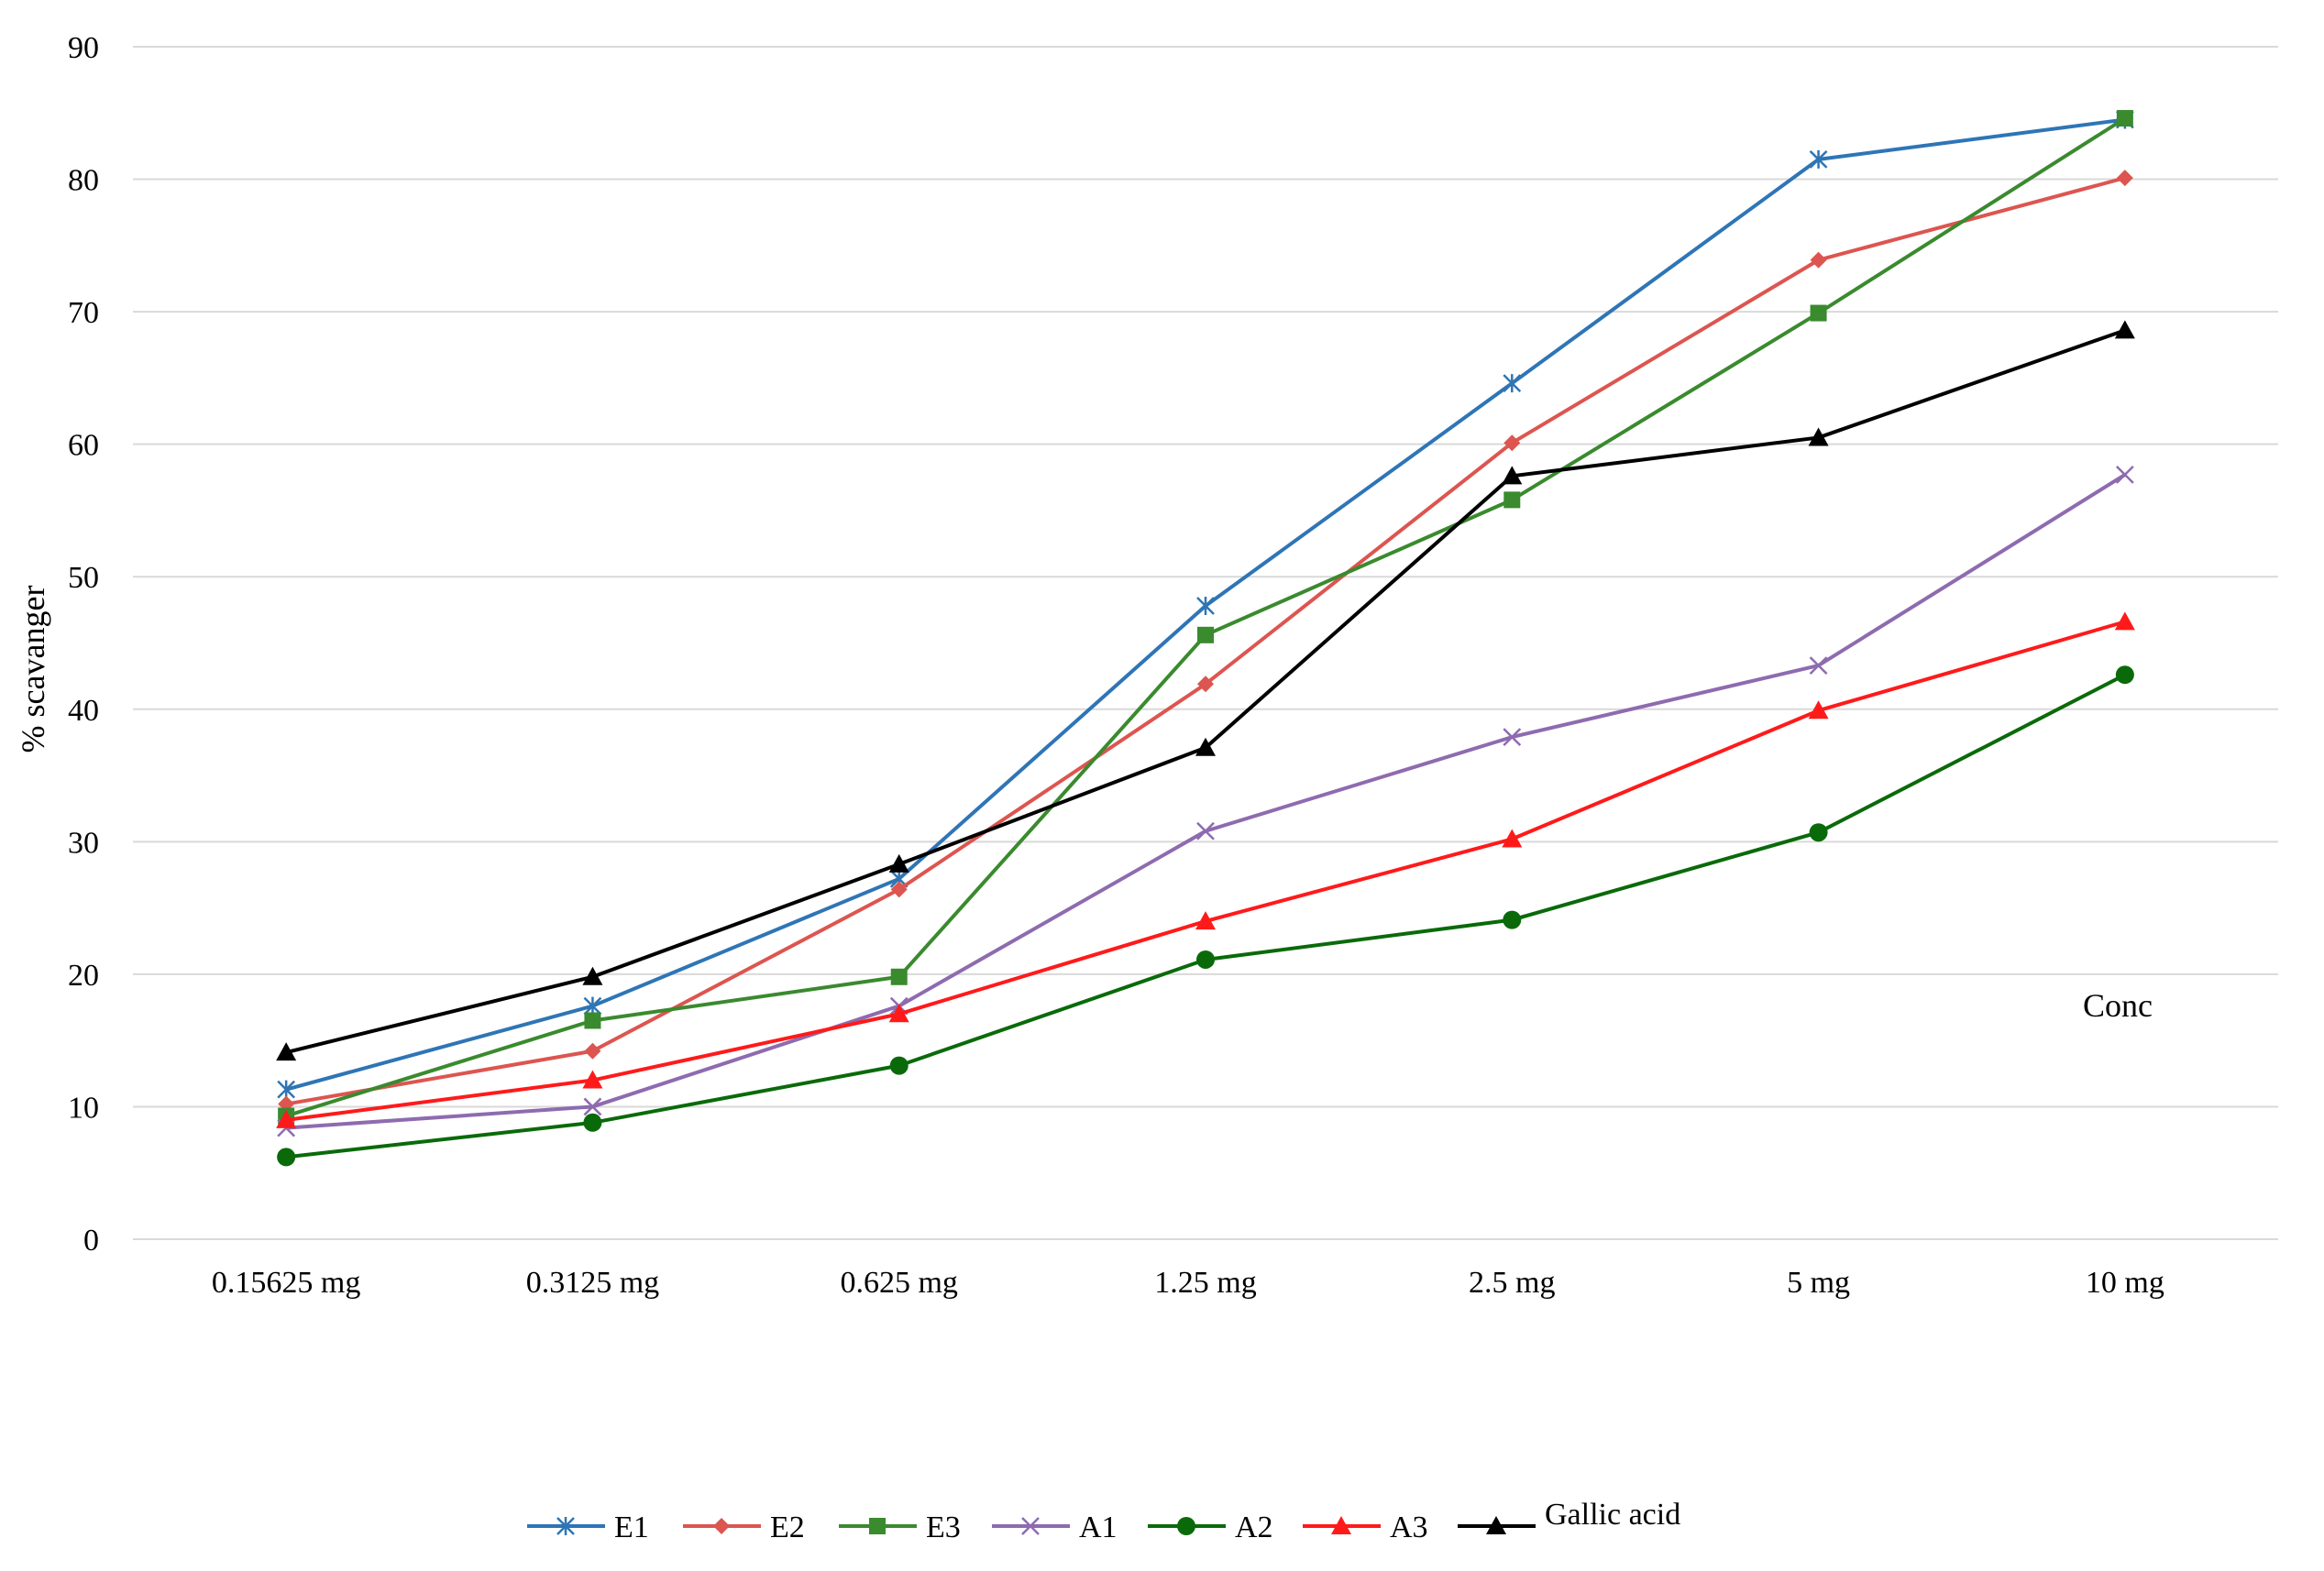 This screenshot has width=2324, height=1571. I want to click on x-tick-label: 10 mg, so click(2125, 1283).